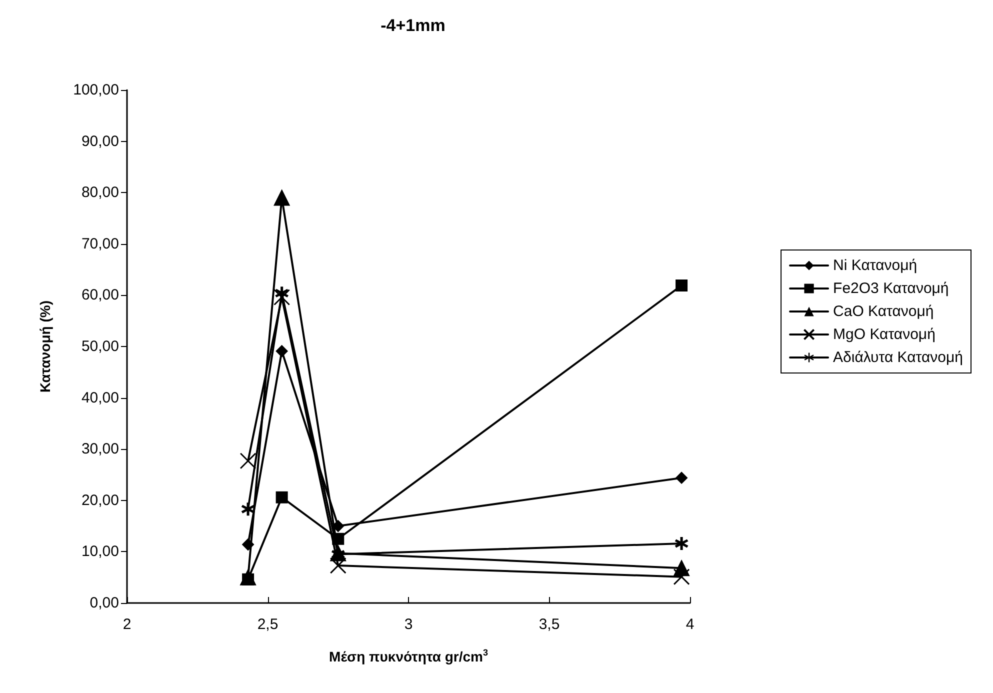 Image resolution: width=993 pixels, height=693 pixels. What do you see at coordinates (100, 243) in the screenshot?
I see `y-tick-label: 70,00` at bounding box center [100, 243].